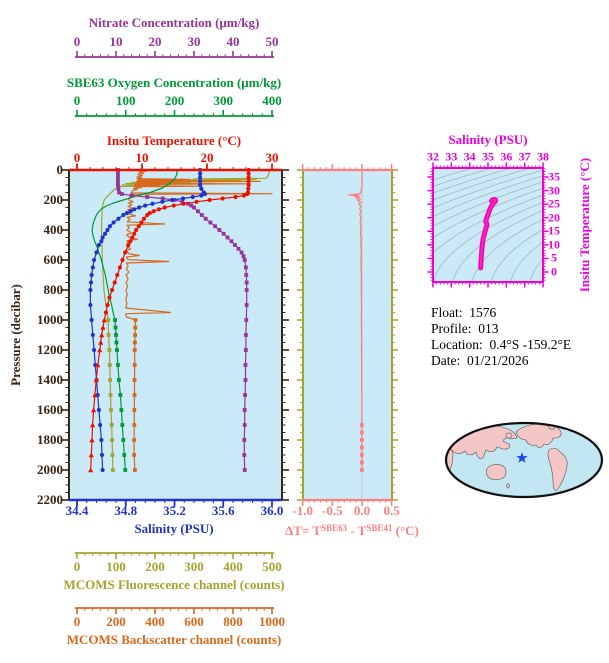 The height and width of the screenshot is (663, 609). What do you see at coordinates (524, 460) in the screenshot?
I see `world-map` at bounding box center [524, 460].